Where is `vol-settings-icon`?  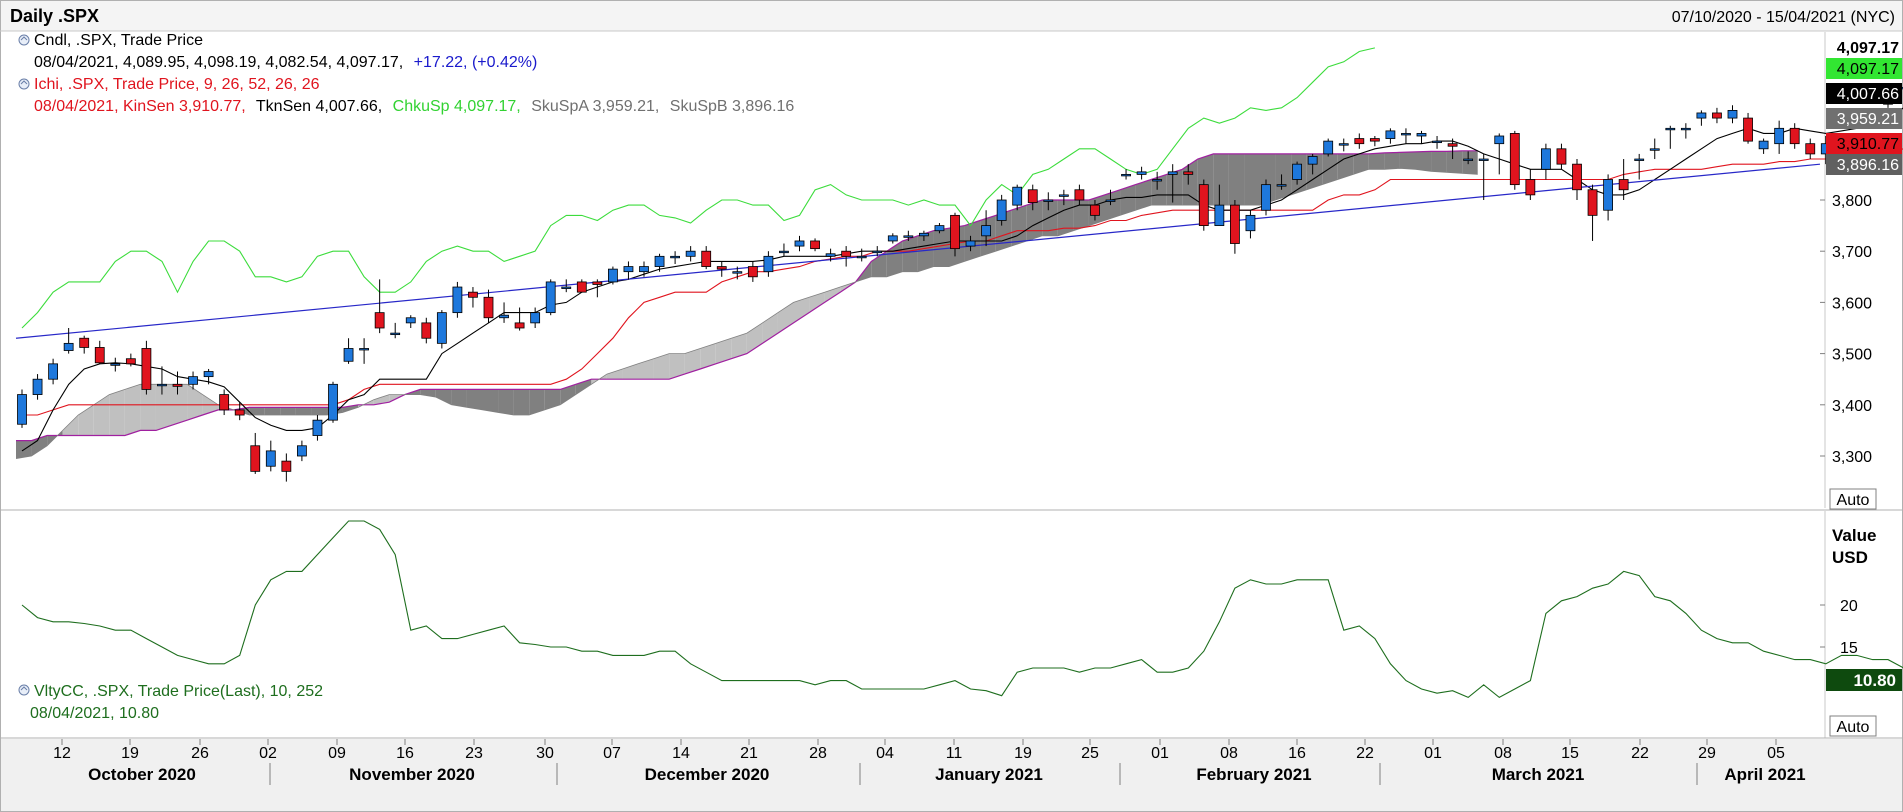
vol-settings-icon is located at coordinates (24, 690).